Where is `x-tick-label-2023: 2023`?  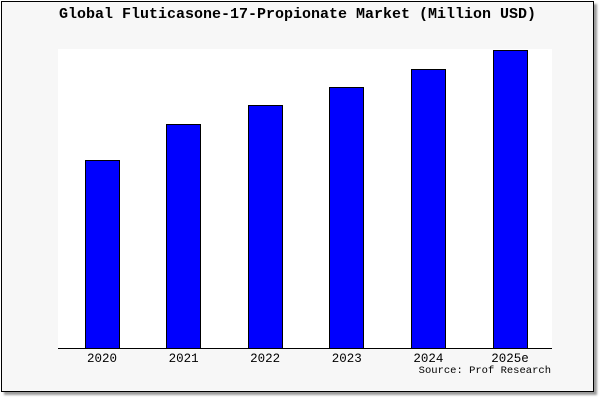 x-tick-label-2023: 2023 is located at coordinates (346, 359).